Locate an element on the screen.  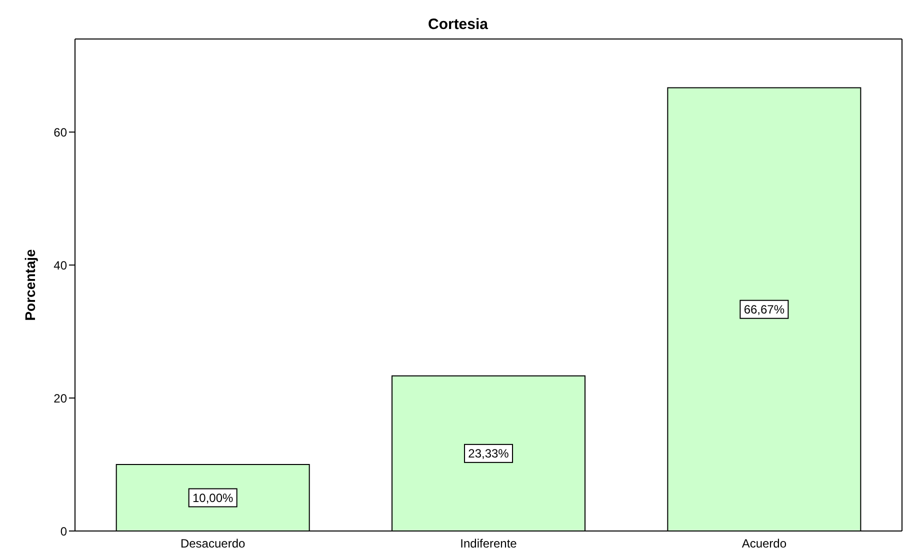
x-tick-label: Acuerdo is located at coordinates (764, 543).